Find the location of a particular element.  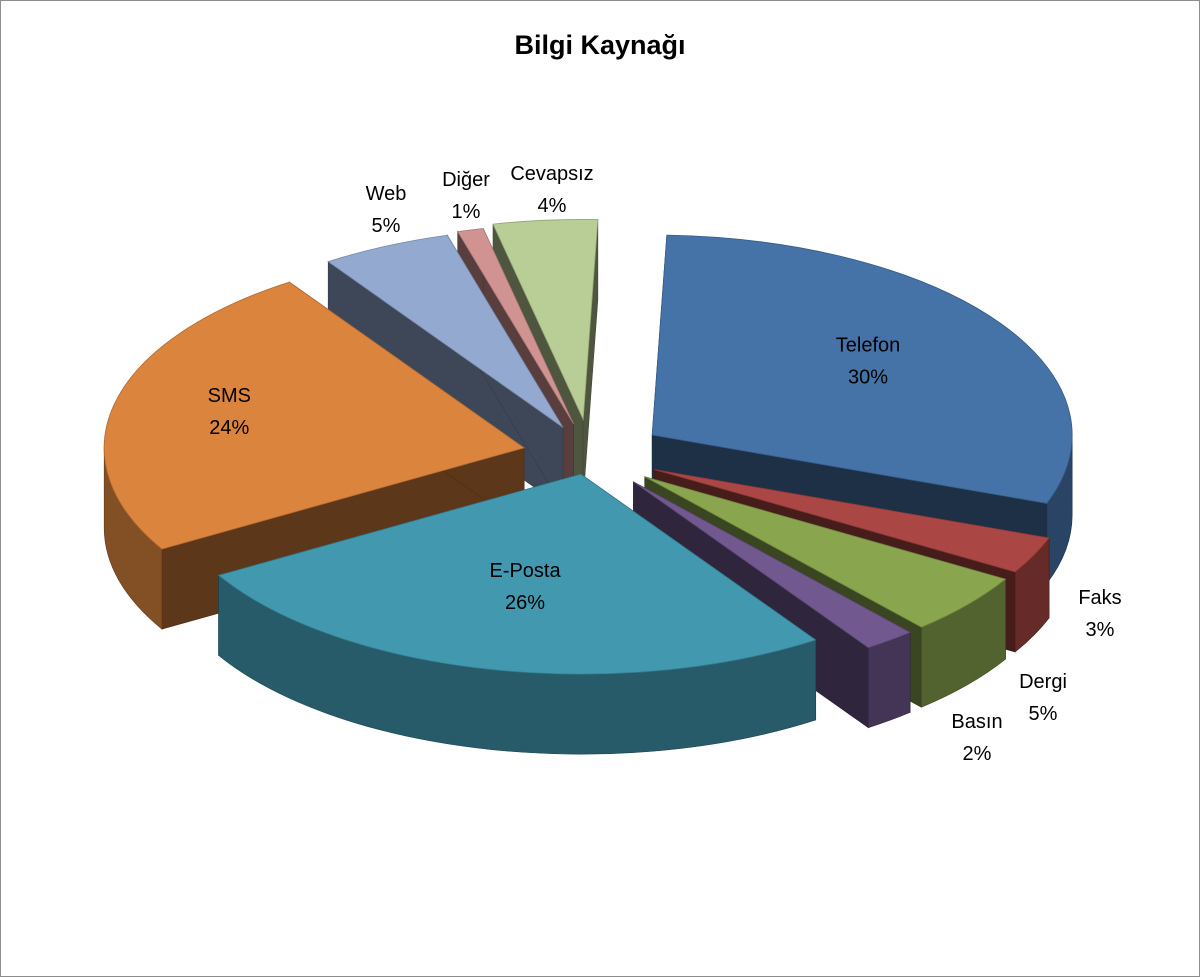

slice-label-web: Web is located at coordinates (386, 194).